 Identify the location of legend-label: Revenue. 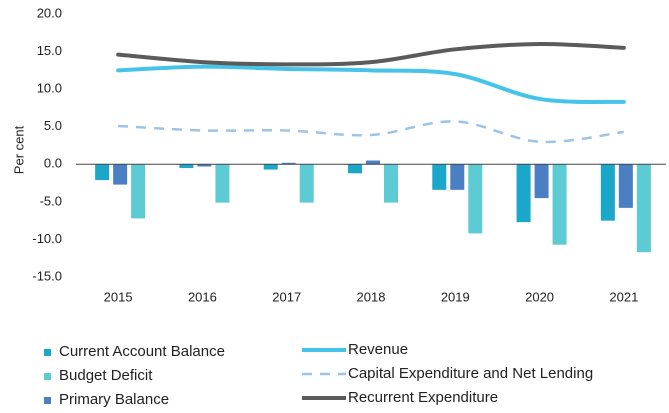
(378, 349).